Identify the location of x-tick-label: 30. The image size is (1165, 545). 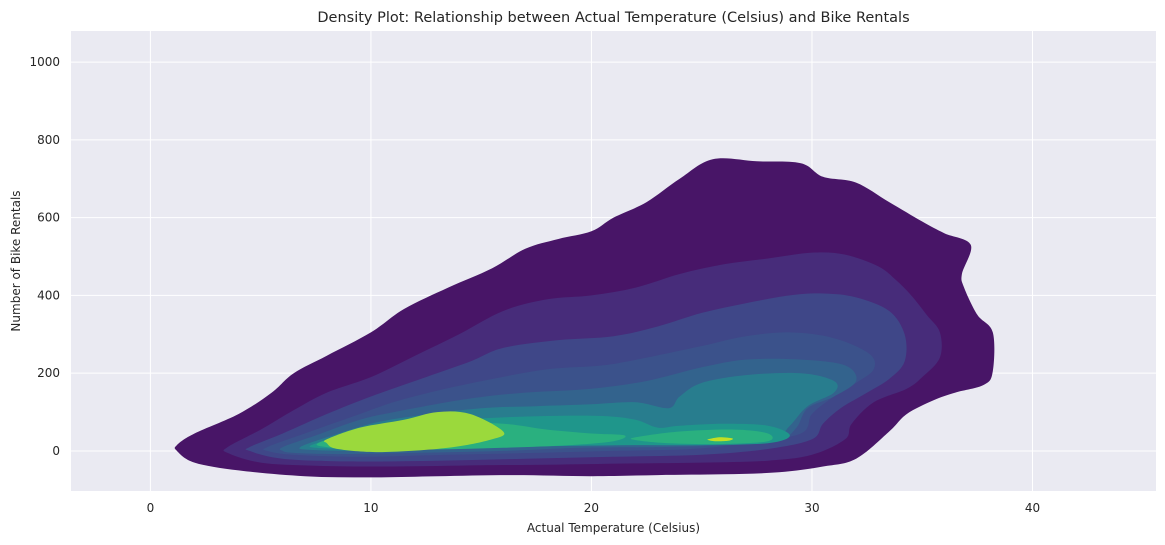
(811, 508).